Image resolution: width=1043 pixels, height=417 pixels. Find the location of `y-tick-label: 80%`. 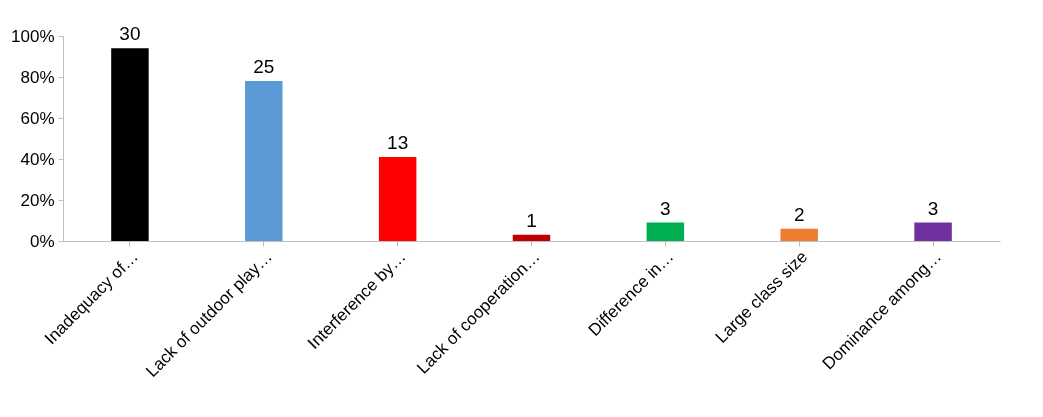

y-tick-label: 80% is located at coordinates (37, 77).